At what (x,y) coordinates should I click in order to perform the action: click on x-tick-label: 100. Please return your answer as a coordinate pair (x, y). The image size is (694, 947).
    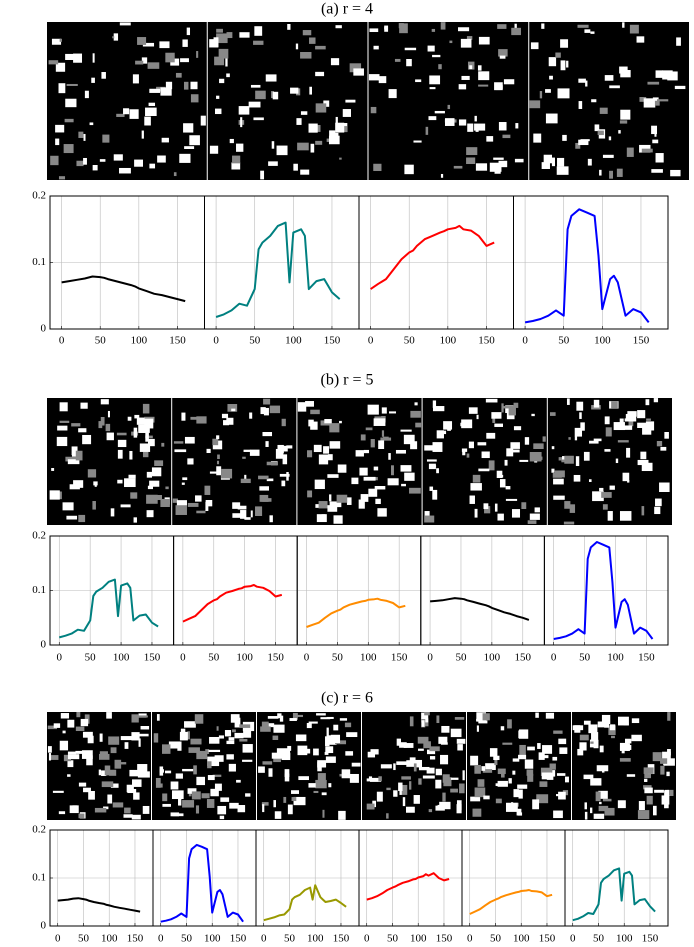
    Looking at the image, I should click on (624, 939).